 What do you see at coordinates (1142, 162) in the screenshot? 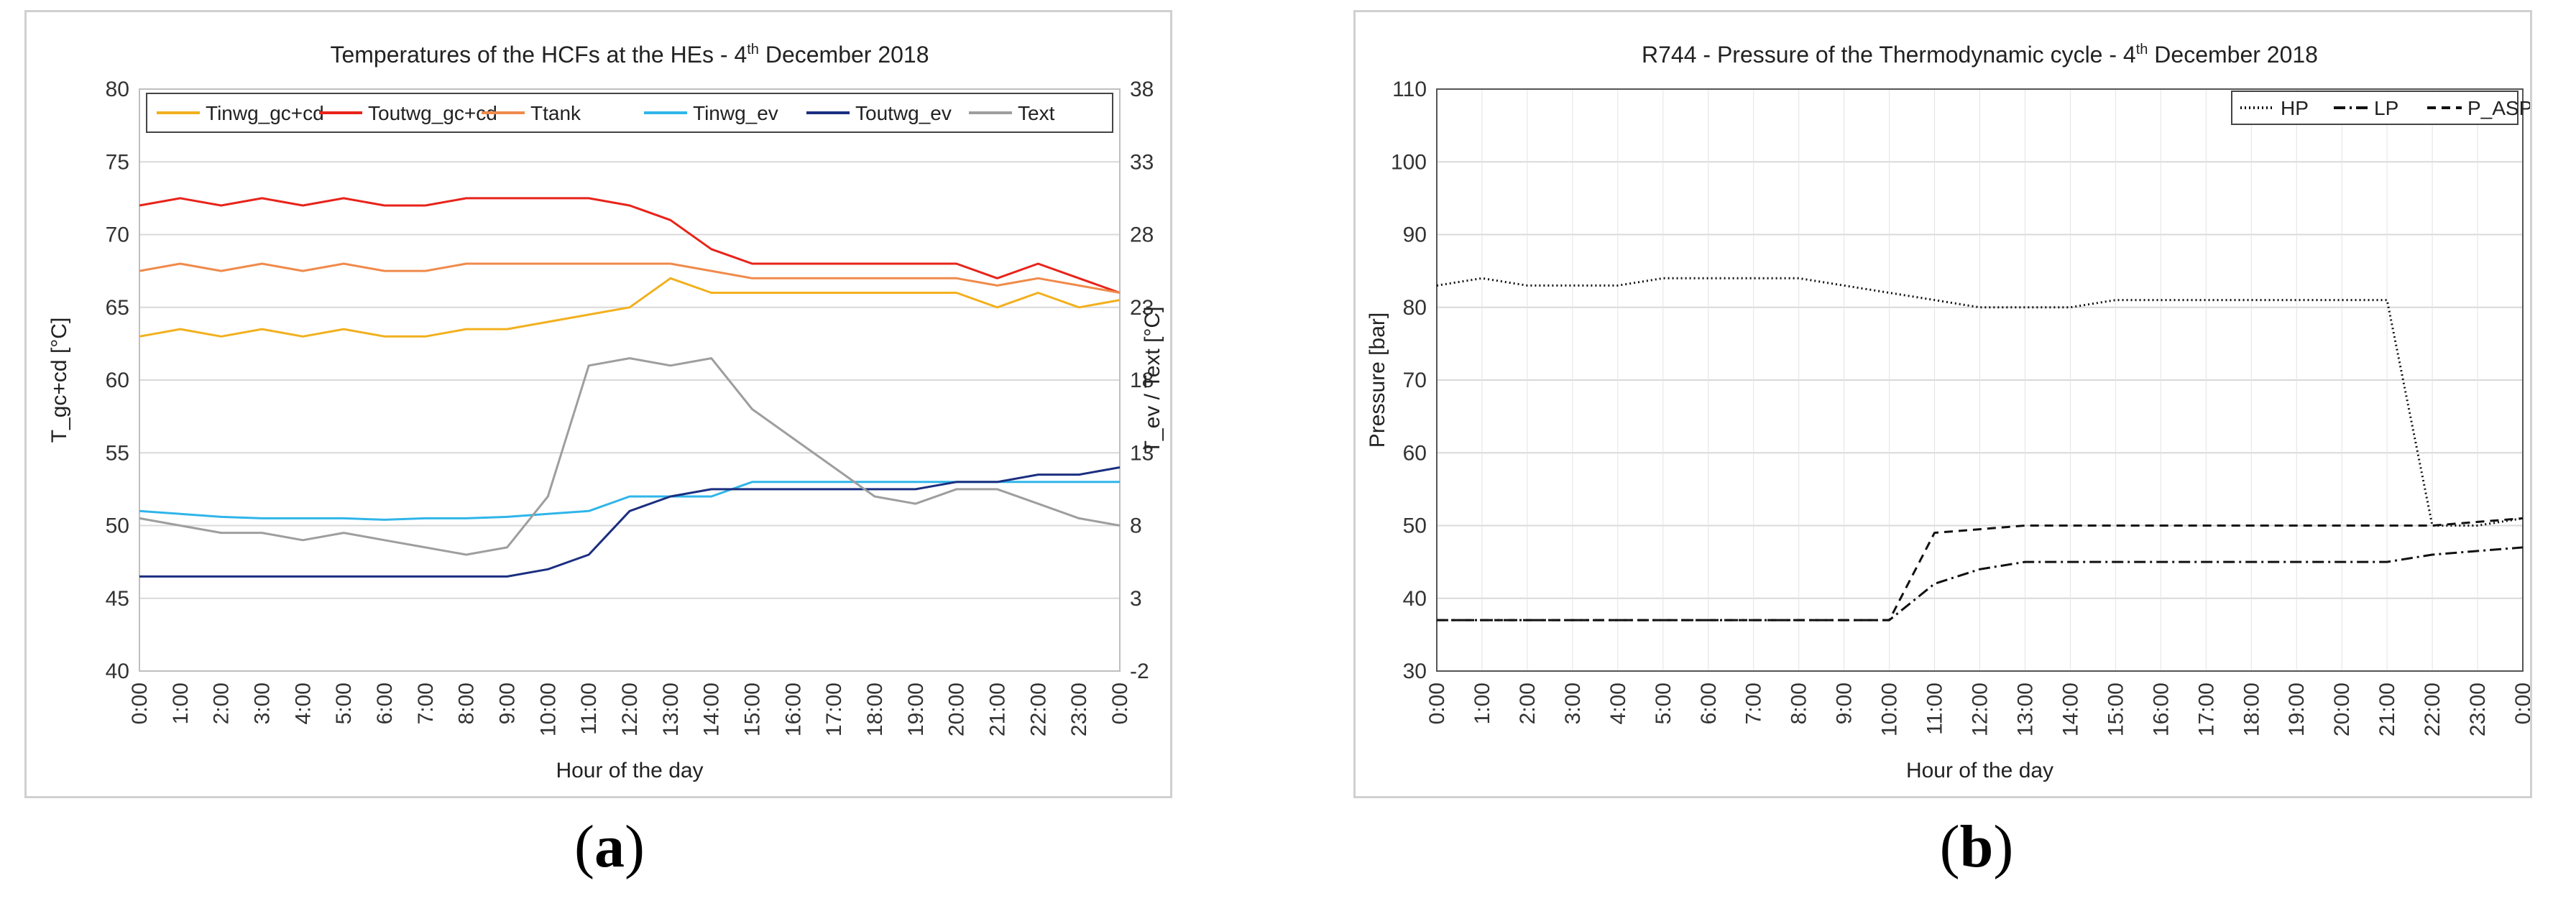
I see `y2-tick-label: 33` at bounding box center [1142, 162].